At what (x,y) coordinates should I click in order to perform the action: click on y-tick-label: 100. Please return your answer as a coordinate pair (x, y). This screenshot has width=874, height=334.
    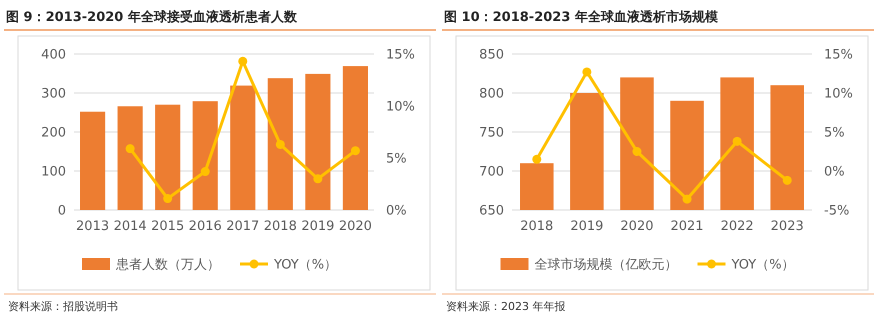
    Looking at the image, I should click on (53, 172).